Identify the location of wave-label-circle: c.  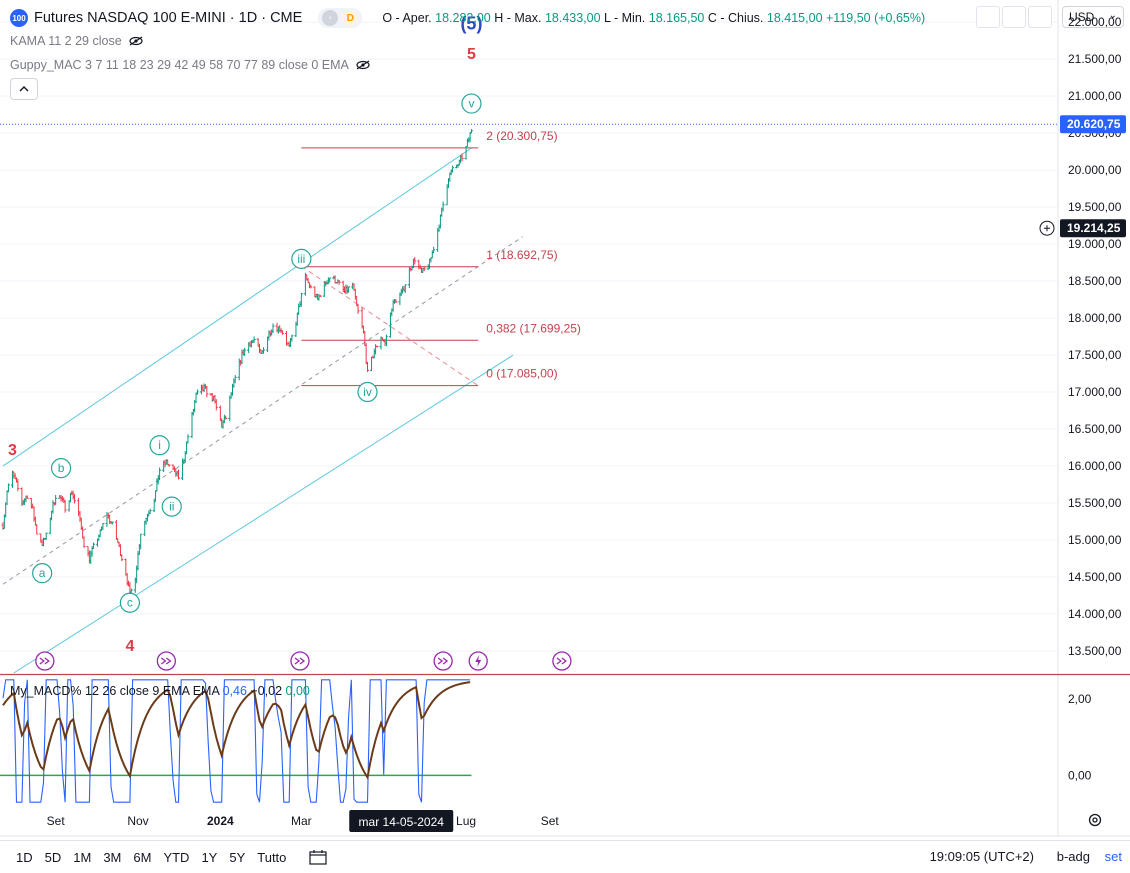
(129, 602).